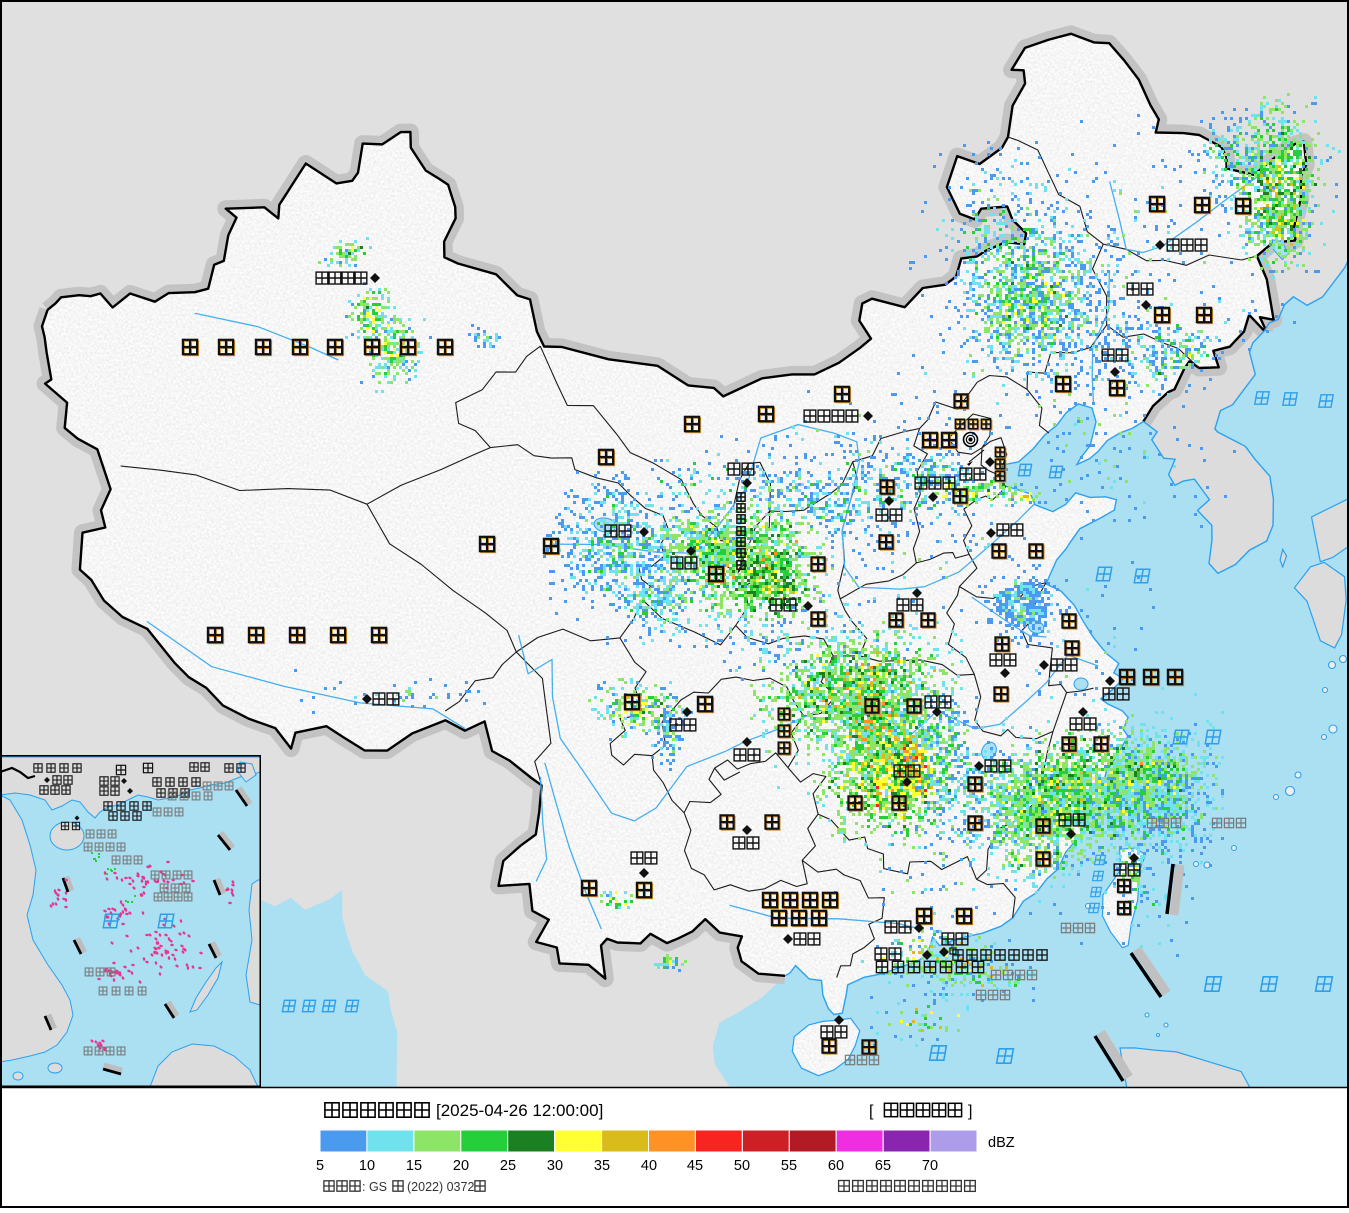 This screenshot has height=1213, width=1349. What do you see at coordinates (374, 1187) in the screenshot?
I see `svg-text:: GS: : GS` at bounding box center [374, 1187].